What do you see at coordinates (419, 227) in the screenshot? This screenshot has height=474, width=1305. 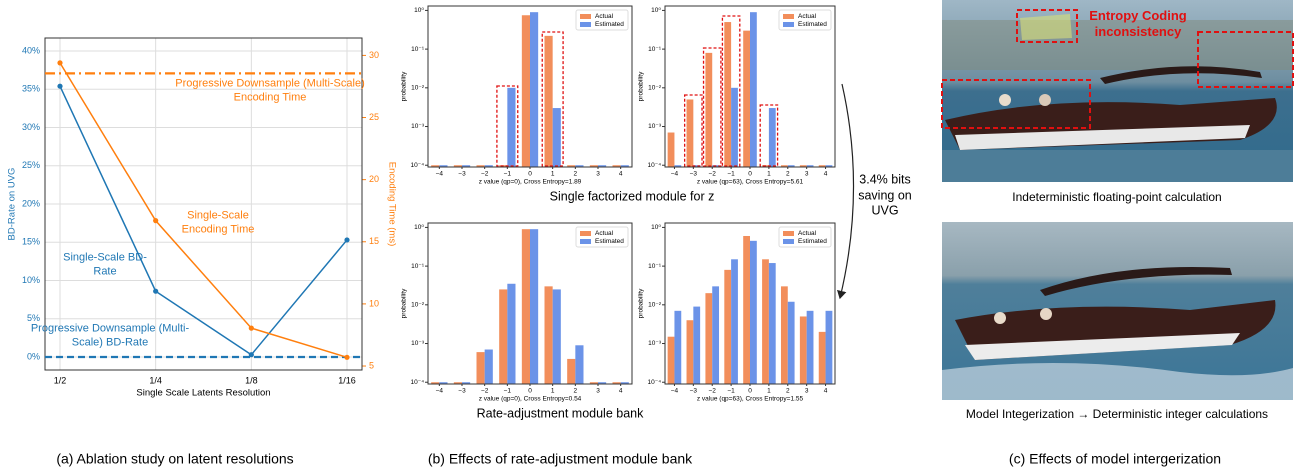 I see `y-tick-label: 10⁰` at bounding box center [419, 227].